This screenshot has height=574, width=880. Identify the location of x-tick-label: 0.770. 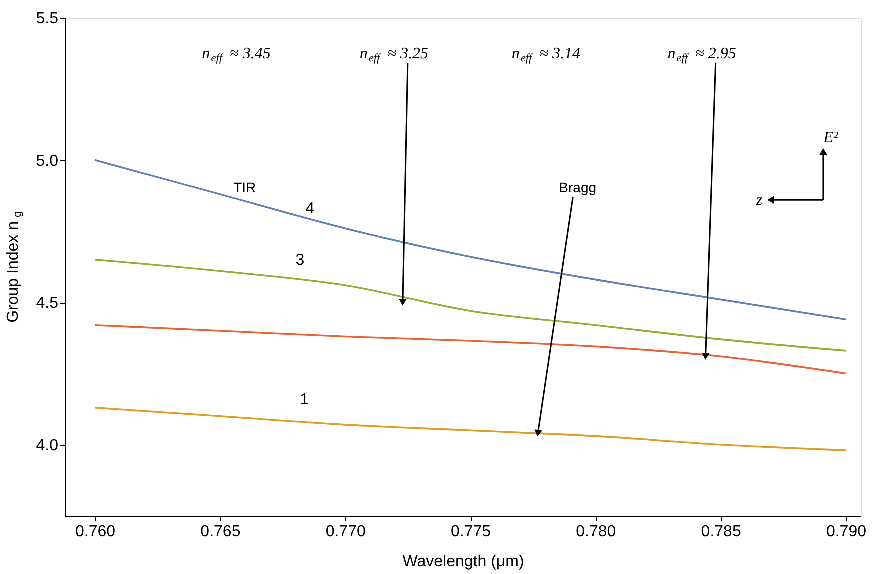
(346, 532).